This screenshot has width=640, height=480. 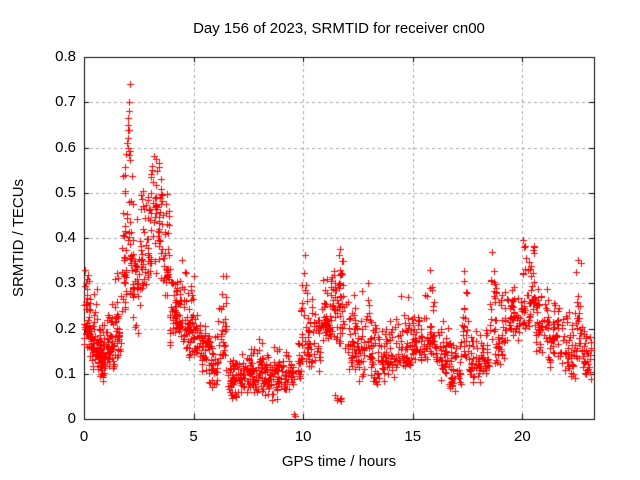 What do you see at coordinates (193, 436) in the screenshot?
I see `x-tick-label: 5` at bounding box center [193, 436].